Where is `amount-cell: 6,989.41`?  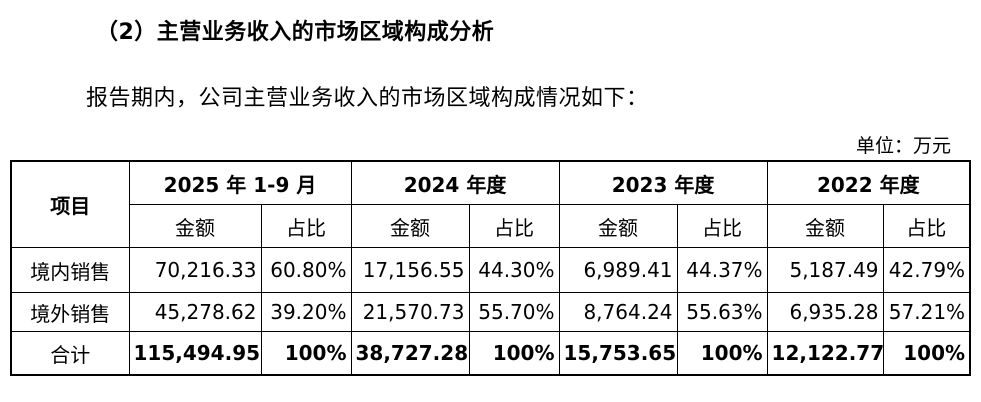 amount-cell: 6,989.41 is located at coordinates (618, 270).